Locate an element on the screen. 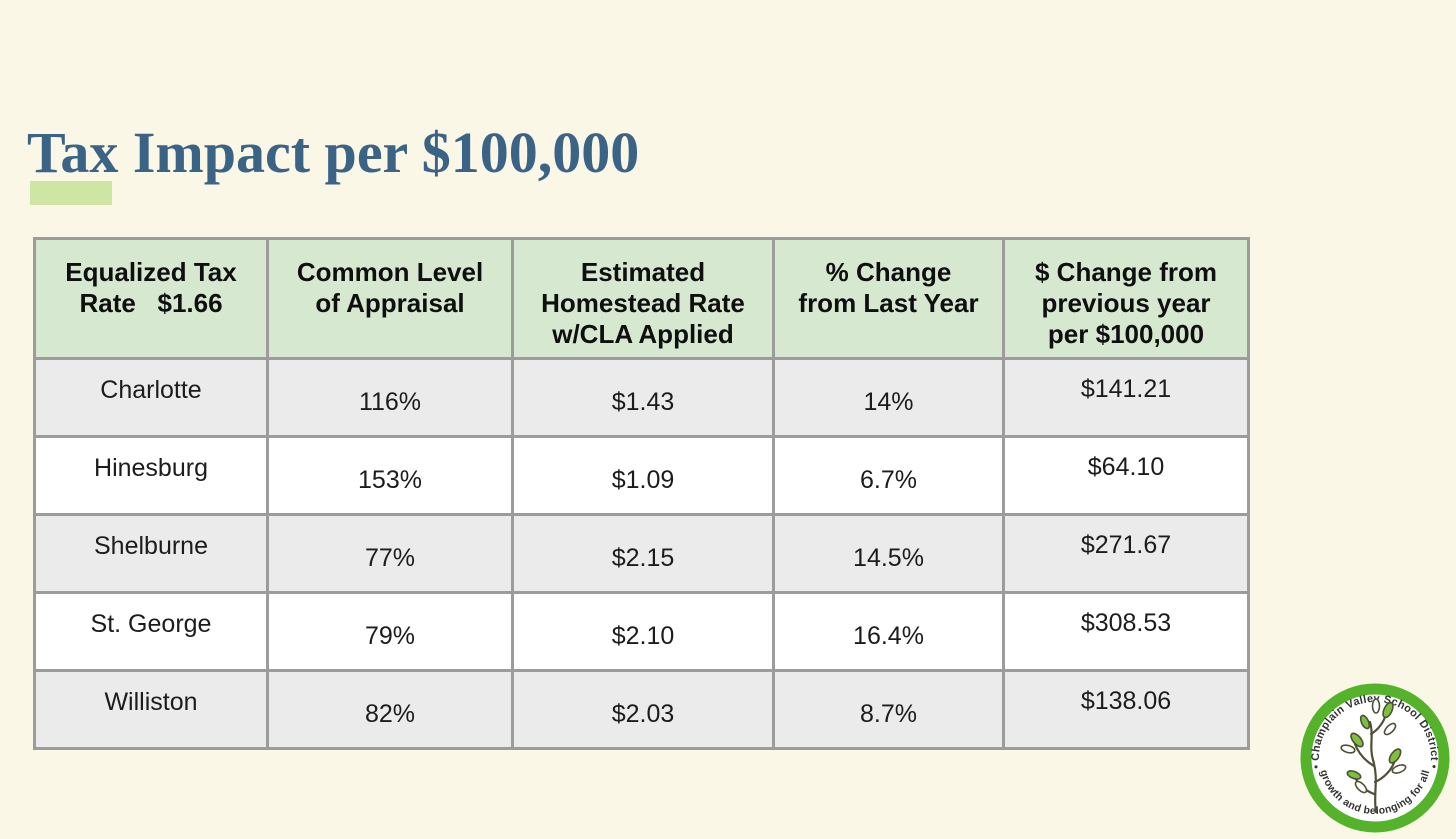 The width and height of the screenshot is (1456, 839). cla-value: 77% is located at coordinates (390, 553).